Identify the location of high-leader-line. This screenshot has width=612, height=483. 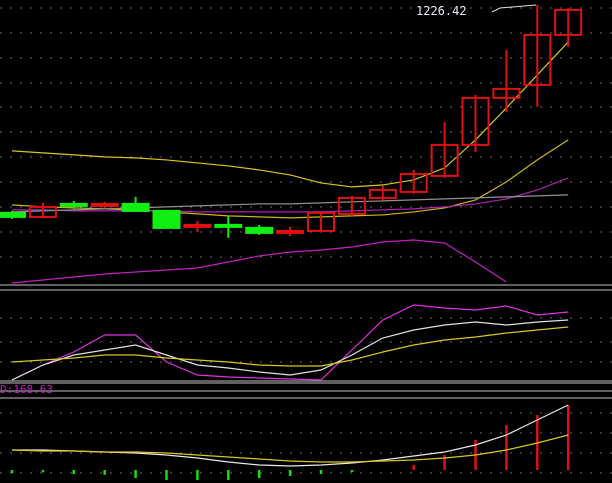
(514, 8).